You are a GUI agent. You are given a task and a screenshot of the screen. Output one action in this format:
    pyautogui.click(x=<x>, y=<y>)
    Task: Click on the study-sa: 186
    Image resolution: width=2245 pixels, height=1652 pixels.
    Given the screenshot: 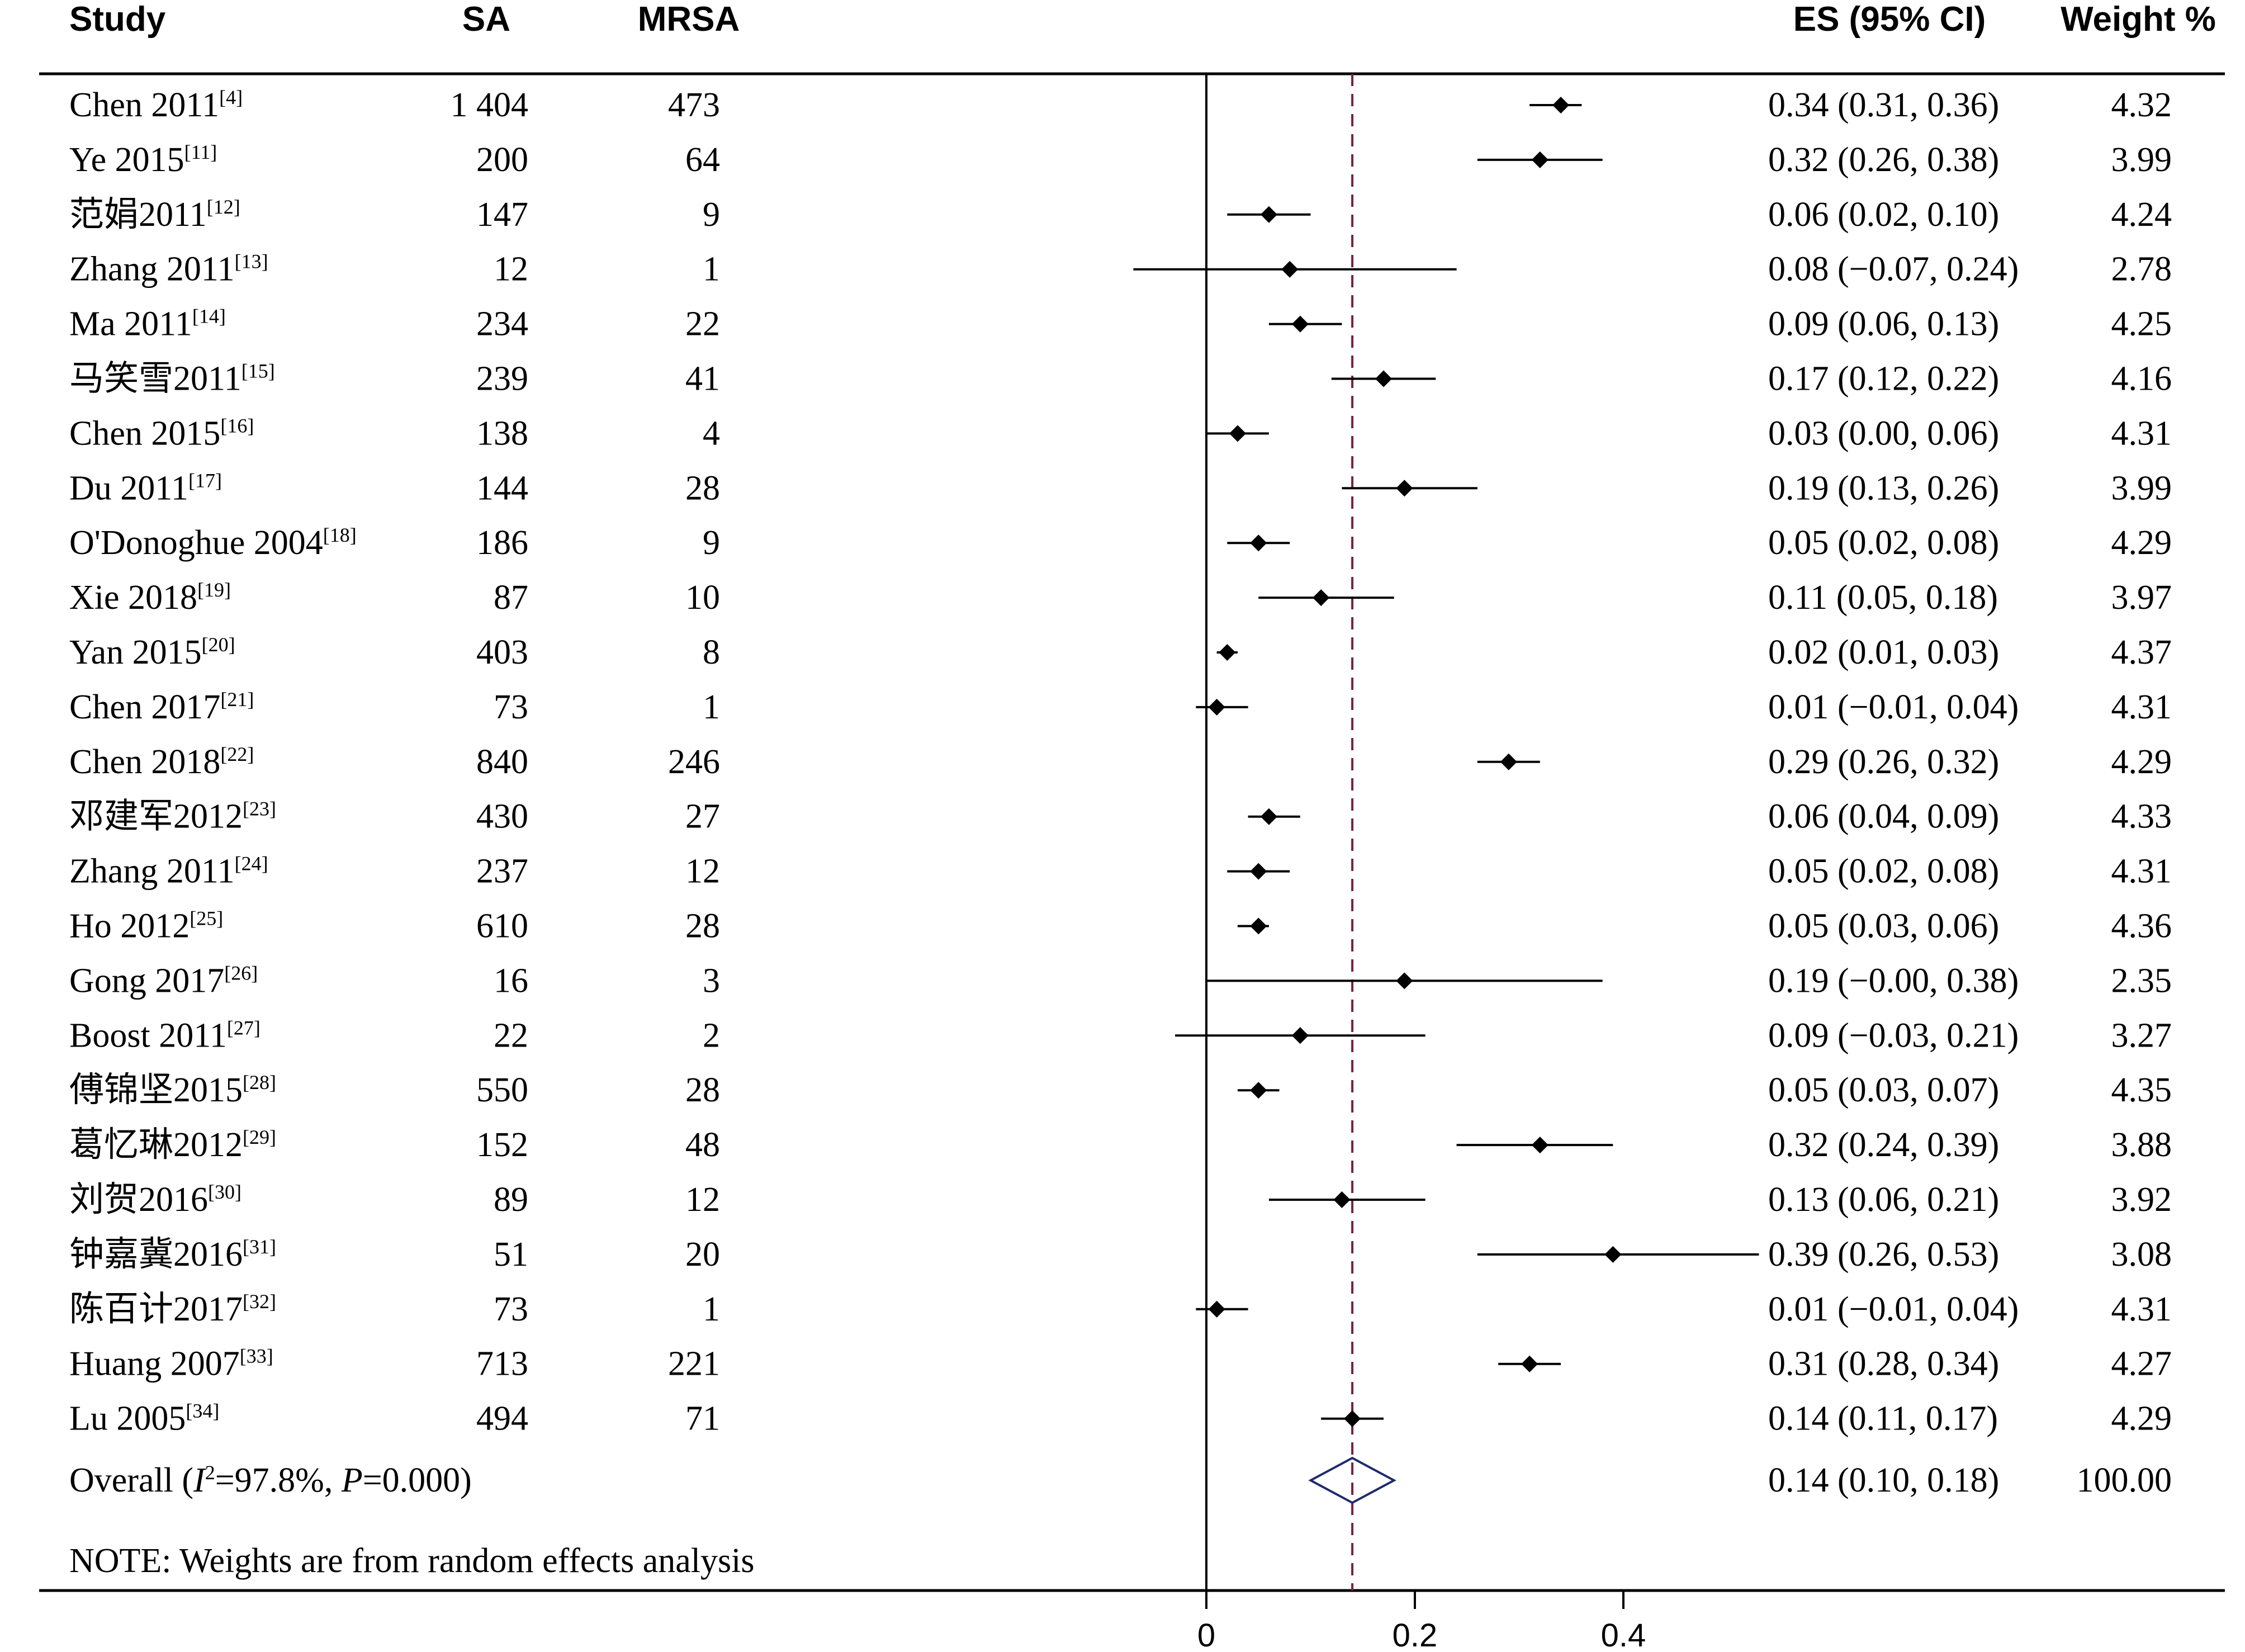 What is the action you would take?
    pyautogui.click(x=502, y=543)
    